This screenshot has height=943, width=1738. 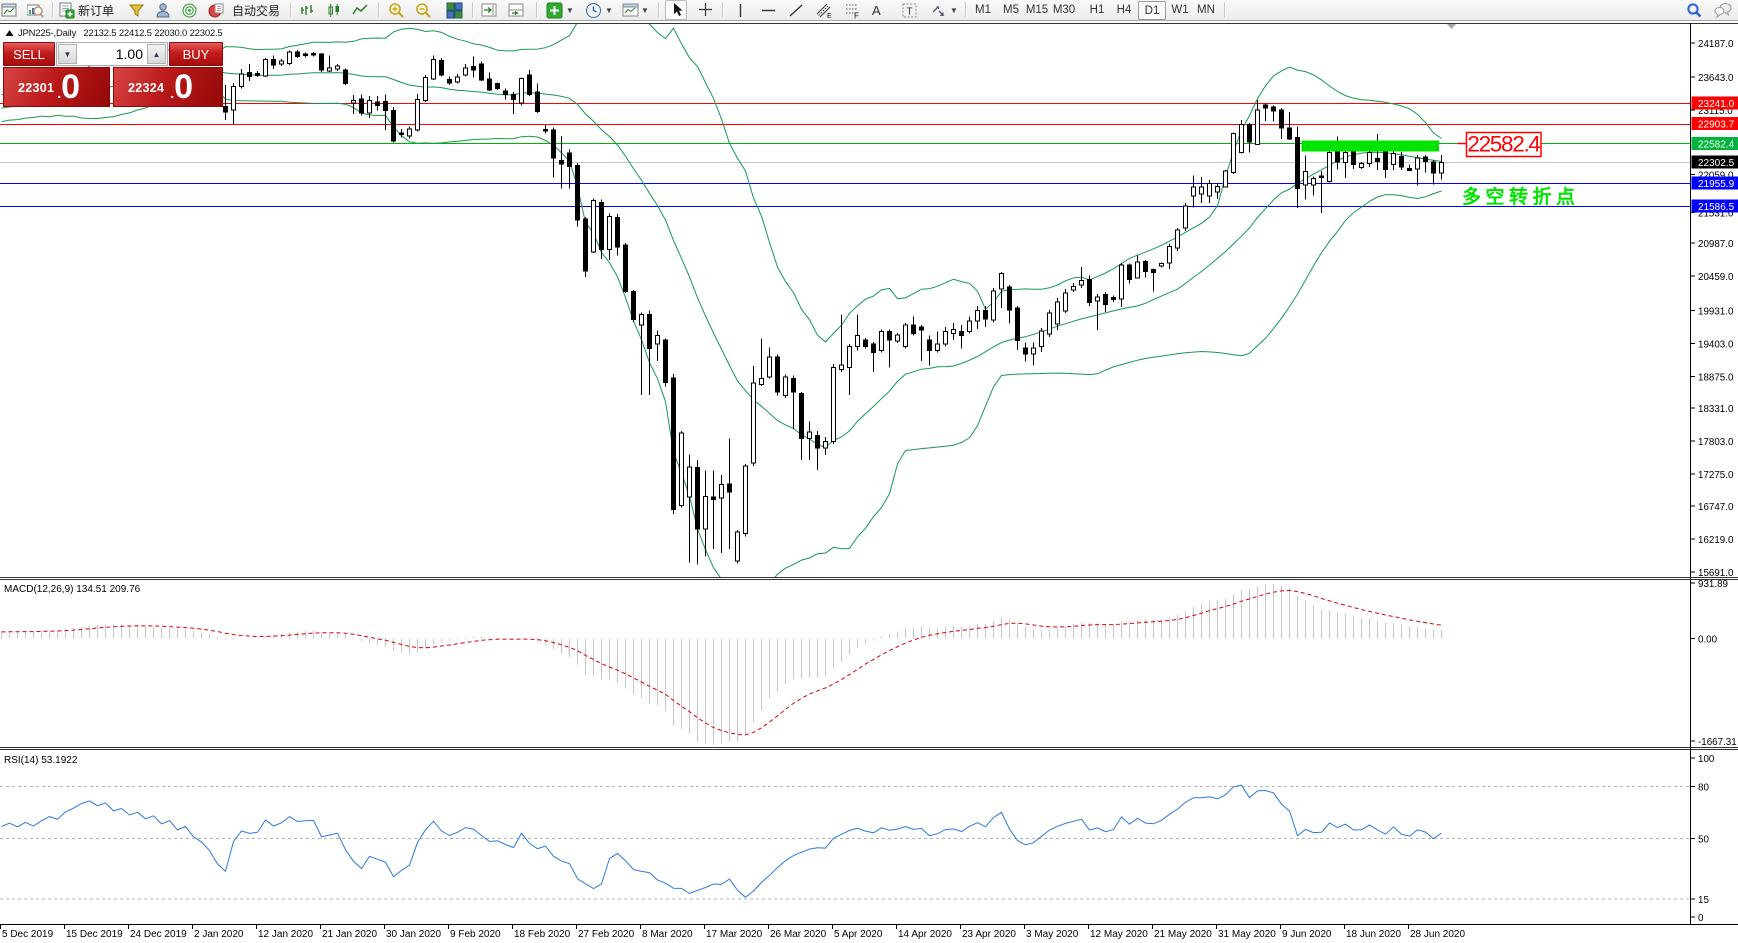 What do you see at coordinates (1437, 934) in the screenshot?
I see `svg-text: 28 Jun 2020` at bounding box center [1437, 934].